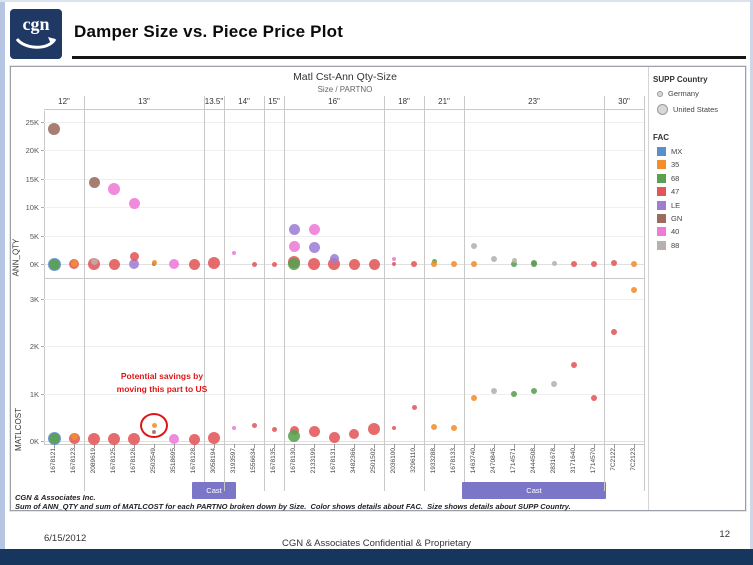 This screenshot has height=565, width=753. What do you see at coordinates (345, 77) in the screenshot?
I see `chart-title: Matl Cst-Ann Qty-Size` at bounding box center [345, 77].